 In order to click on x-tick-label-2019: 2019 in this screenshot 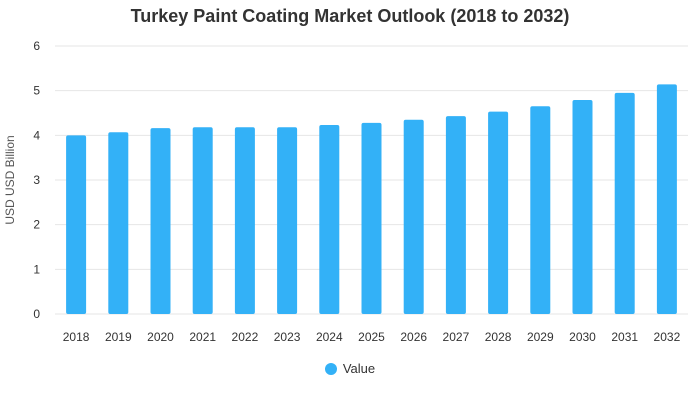, I will do `click(118, 337)`.